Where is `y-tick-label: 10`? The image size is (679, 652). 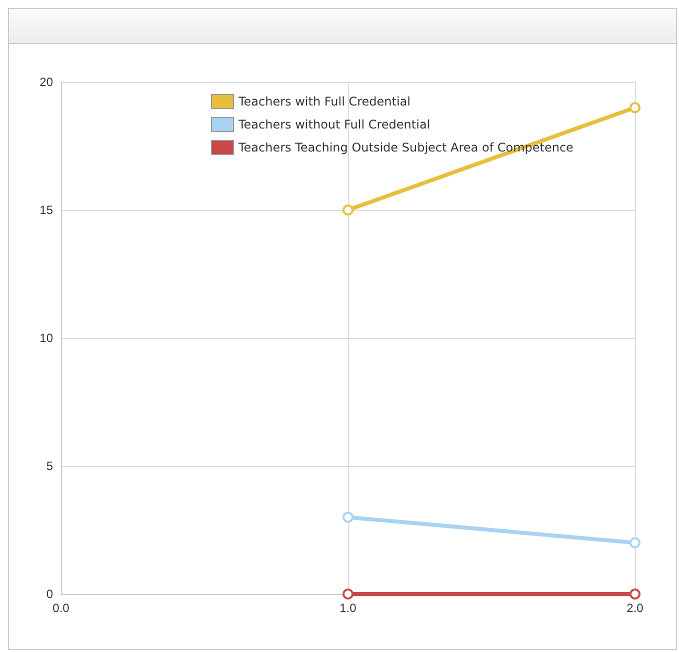
y-tick-label: 10 is located at coordinates (47, 338).